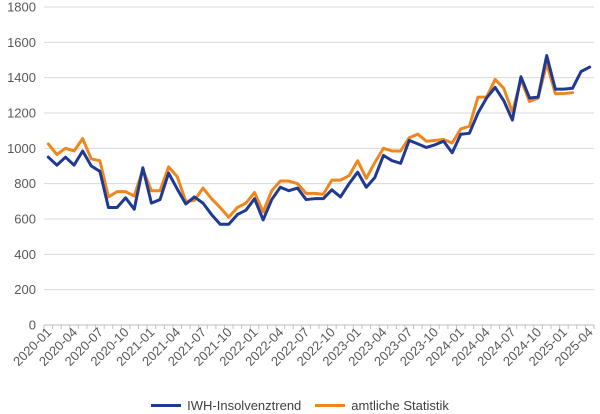 This screenshot has width=600, height=414. What do you see at coordinates (25, 219) in the screenshot?
I see `y-tick-label: 600` at bounding box center [25, 219].